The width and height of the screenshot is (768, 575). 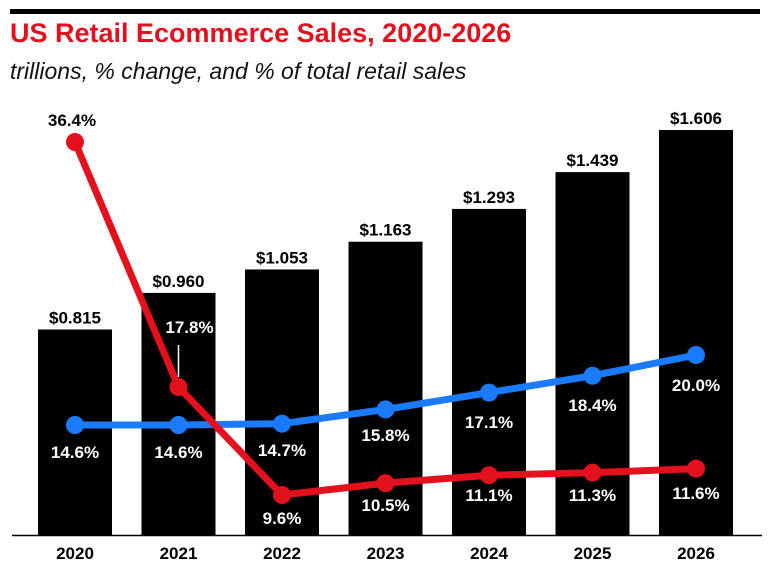 I want to click on pct-change-label-2025: 11.3%, so click(x=592, y=495).